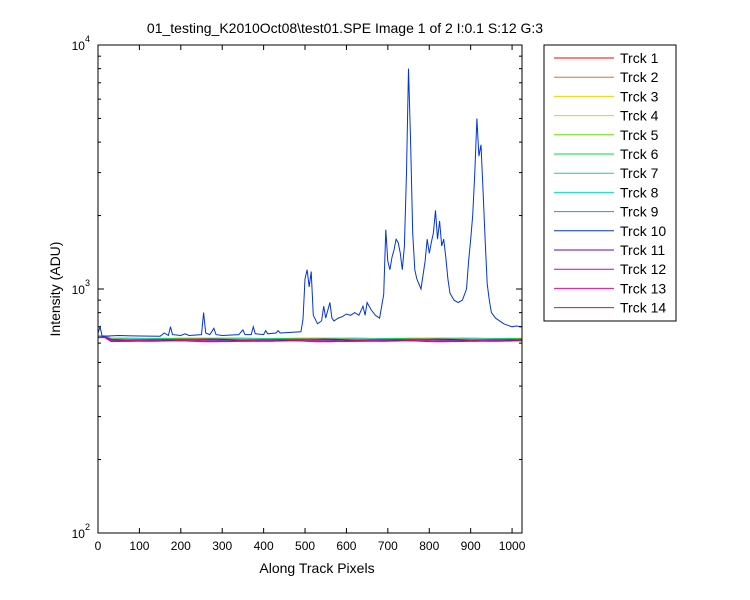 Image resolution: width=750 pixels, height=600 pixels. I want to click on legend-label: Trck 5, so click(639, 135).